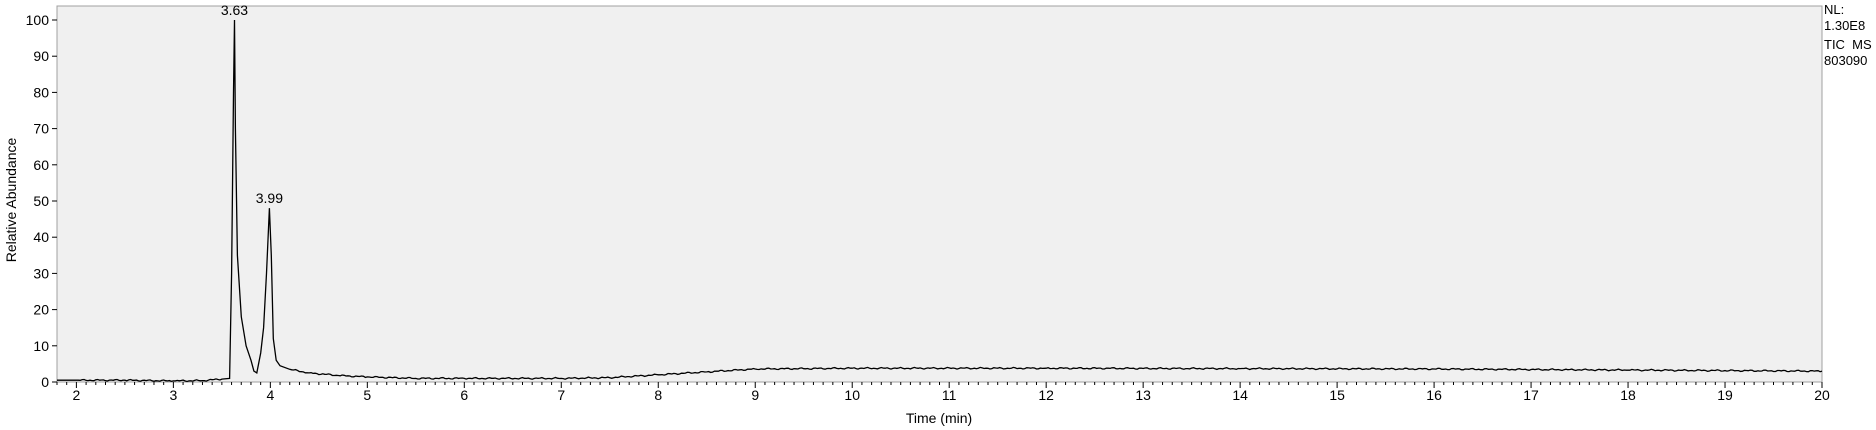  I want to click on x-tick-label: 3, so click(173, 395).